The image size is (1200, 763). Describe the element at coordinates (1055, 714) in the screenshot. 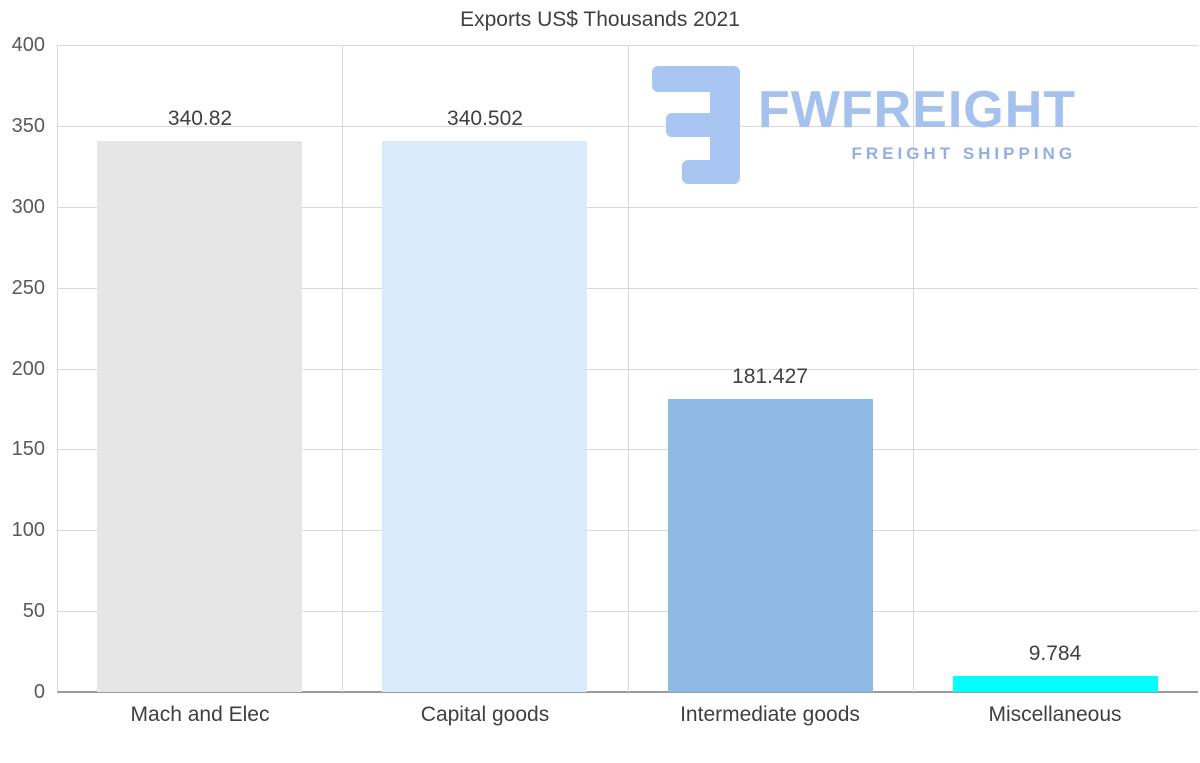

I see `x-axis-category-label: Miscellaneous` at that location.